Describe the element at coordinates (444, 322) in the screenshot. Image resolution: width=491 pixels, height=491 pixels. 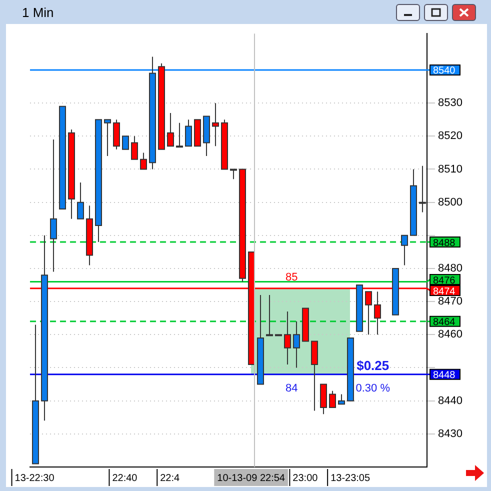
I see `ref-line-label: 8464` at that location.